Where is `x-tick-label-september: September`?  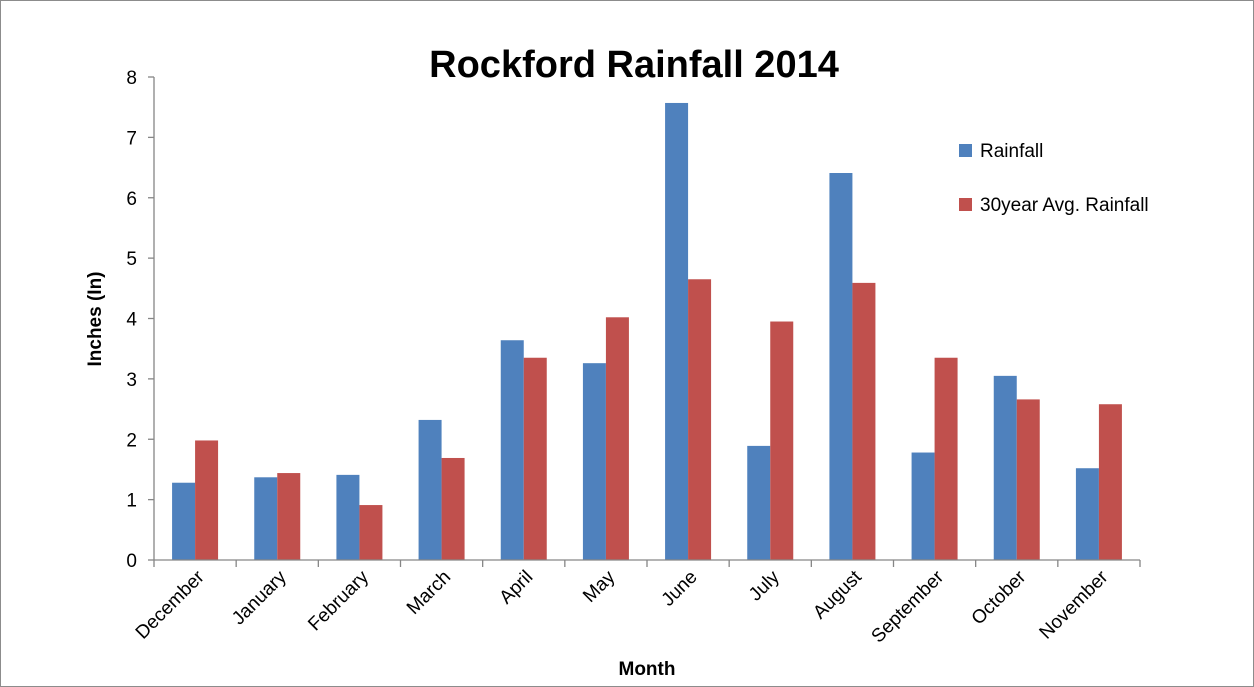 x-tick-label-september: September is located at coordinates (908, 606).